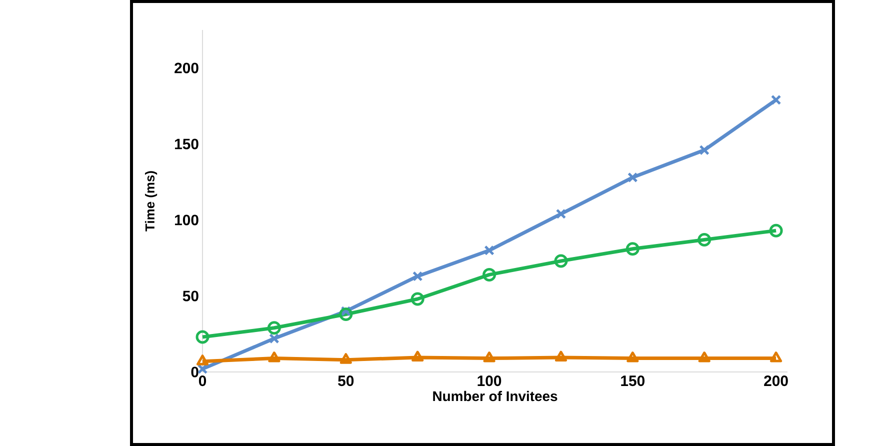 This screenshot has height=446, width=891. What do you see at coordinates (346, 381) in the screenshot?
I see `x-tick-label: 50` at bounding box center [346, 381].